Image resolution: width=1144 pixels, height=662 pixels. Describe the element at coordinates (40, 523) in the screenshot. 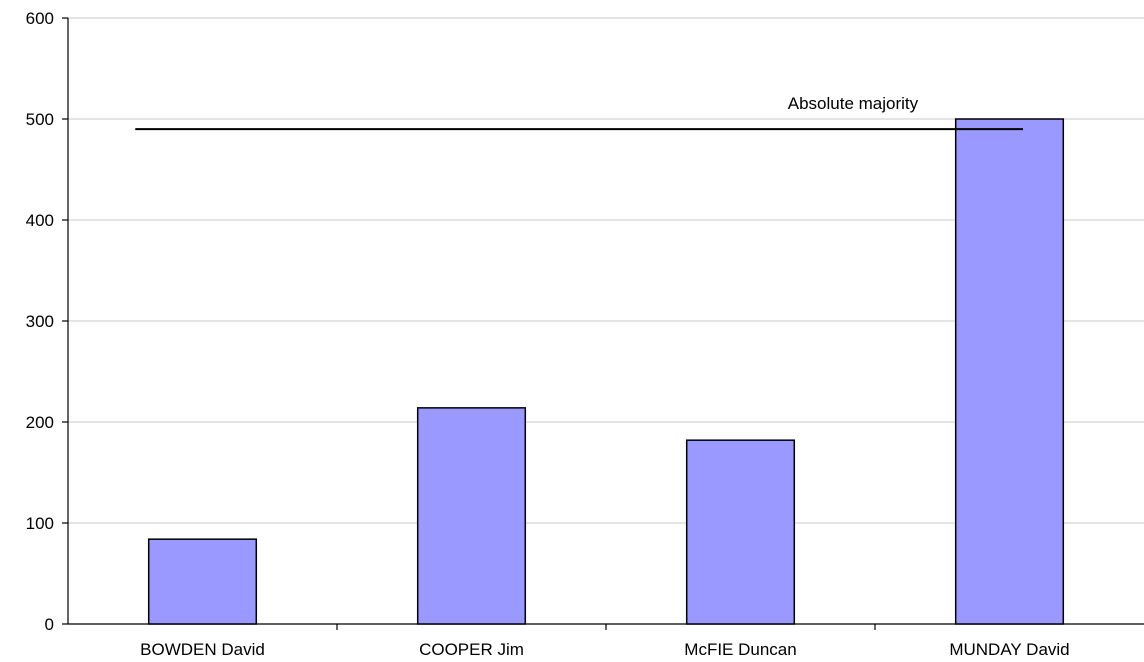

I see `y-tick-label-100: 100` at that location.